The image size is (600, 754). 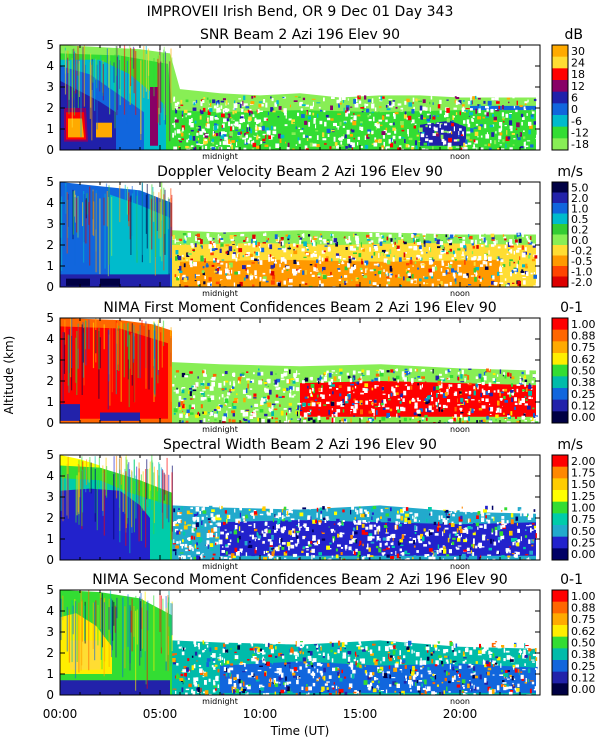 What do you see at coordinates (50, 87) in the screenshot?
I see `y-tick-label: 3` at bounding box center [50, 87].